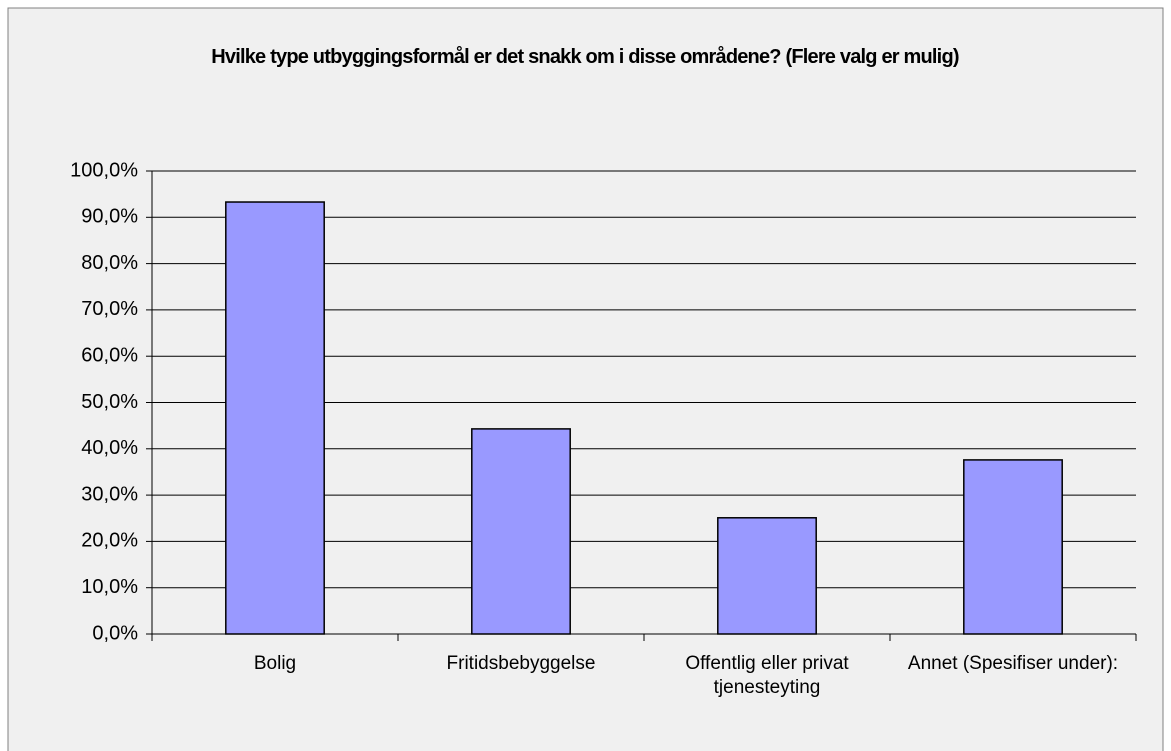  Describe the element at coordinates (109, 263) in the screenshot. I see `y-tick-label: 80,0%` at that location.